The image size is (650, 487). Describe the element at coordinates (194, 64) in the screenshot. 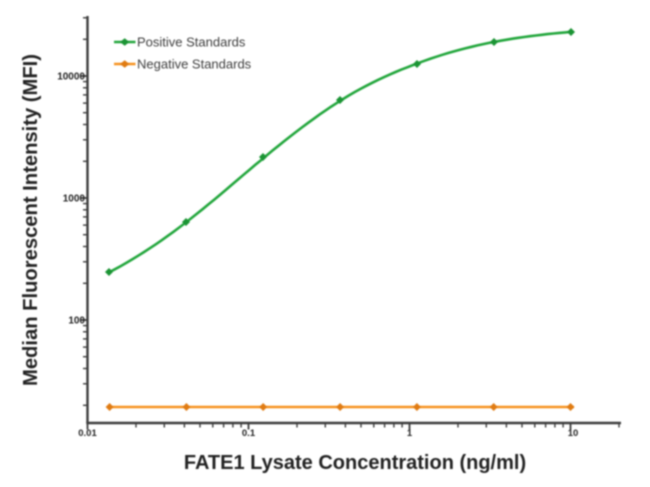

I see `svg-text: Negative Standards` at that location.